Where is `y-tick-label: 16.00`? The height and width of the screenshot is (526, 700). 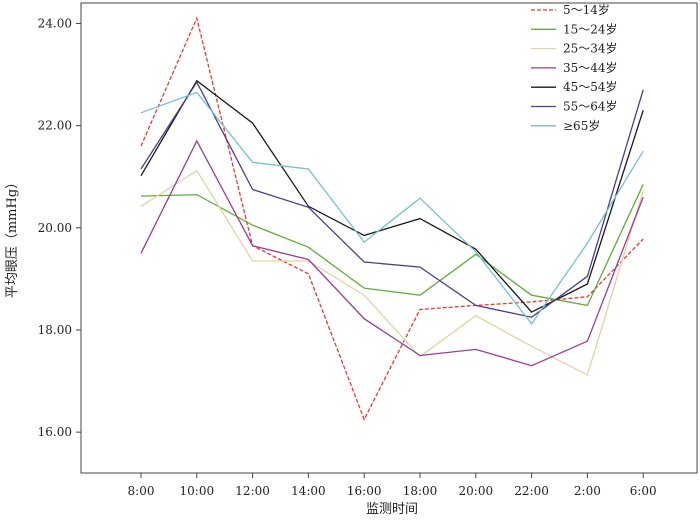 y-tick-label: 16.00 is located at coordinates (55, 432).